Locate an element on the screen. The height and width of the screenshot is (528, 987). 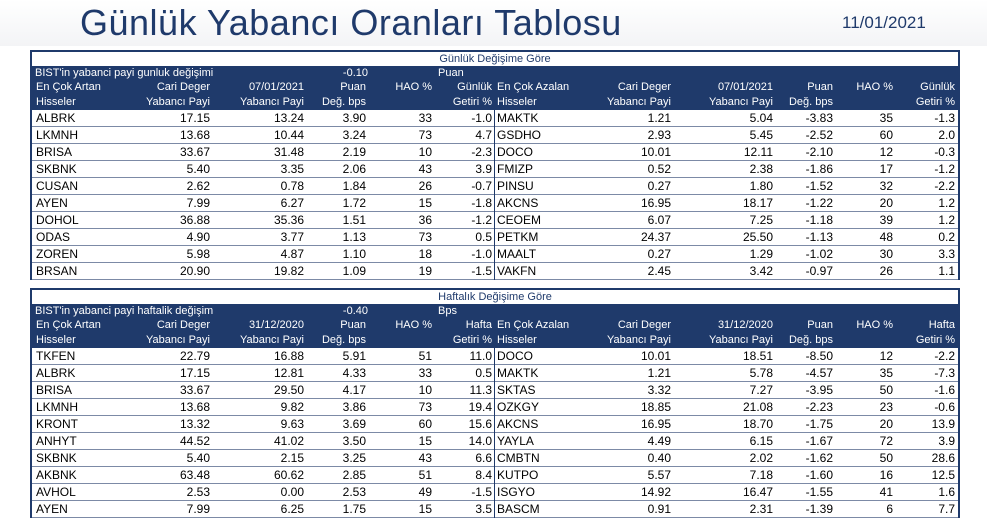
ticker-cell: BASCM is located at coordinates (518, 509).